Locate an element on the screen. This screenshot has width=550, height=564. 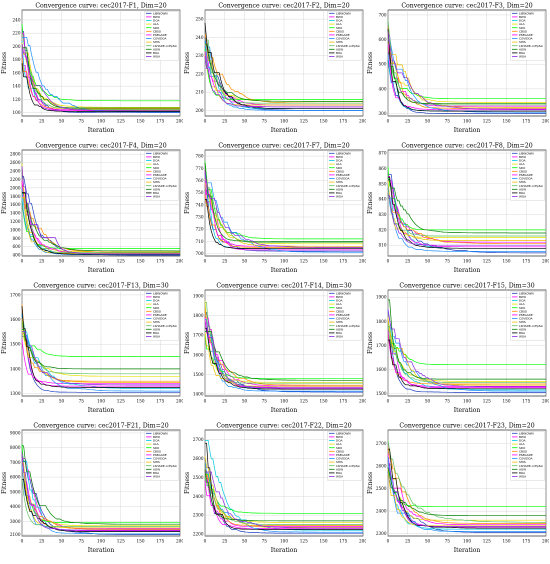
y-tick-label: 850 is located at coordinates (383, 183).